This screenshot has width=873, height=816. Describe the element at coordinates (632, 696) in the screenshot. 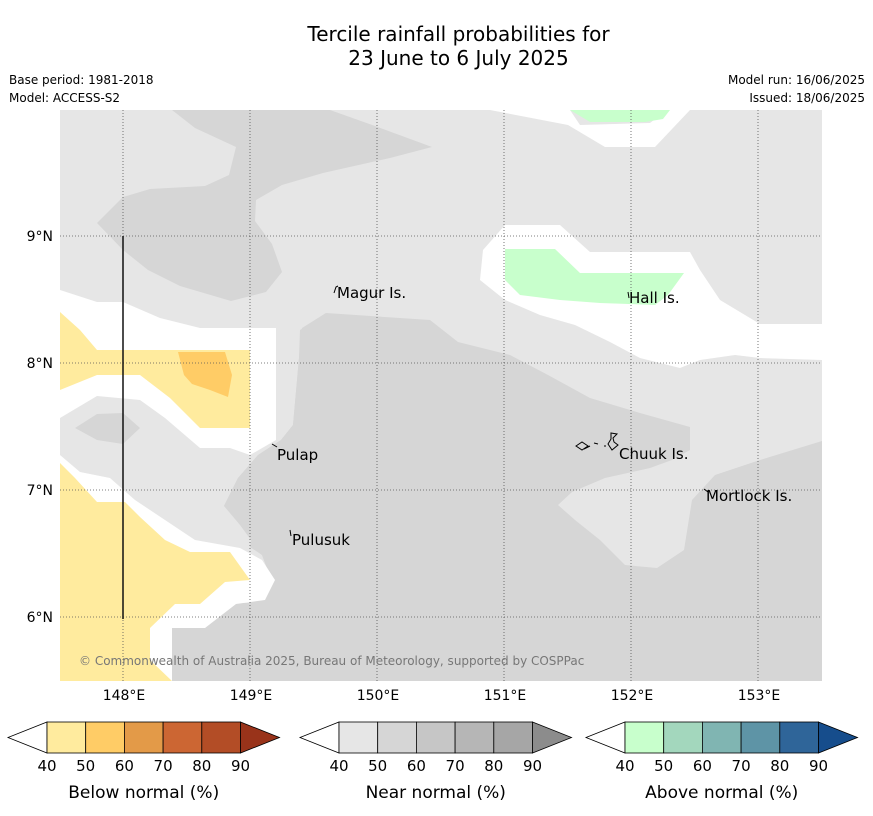

I see `lon-tick-152e: 152°E` at that location.